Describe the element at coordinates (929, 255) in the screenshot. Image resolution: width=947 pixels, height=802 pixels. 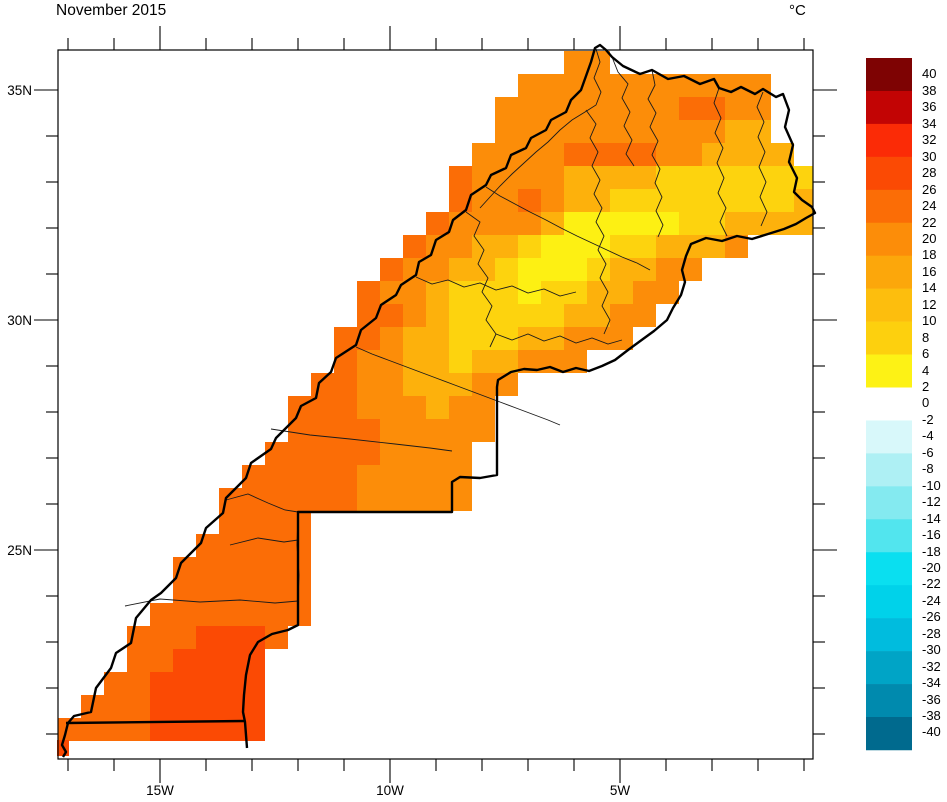
I see `colorbar-tick-label: 18` at that location.